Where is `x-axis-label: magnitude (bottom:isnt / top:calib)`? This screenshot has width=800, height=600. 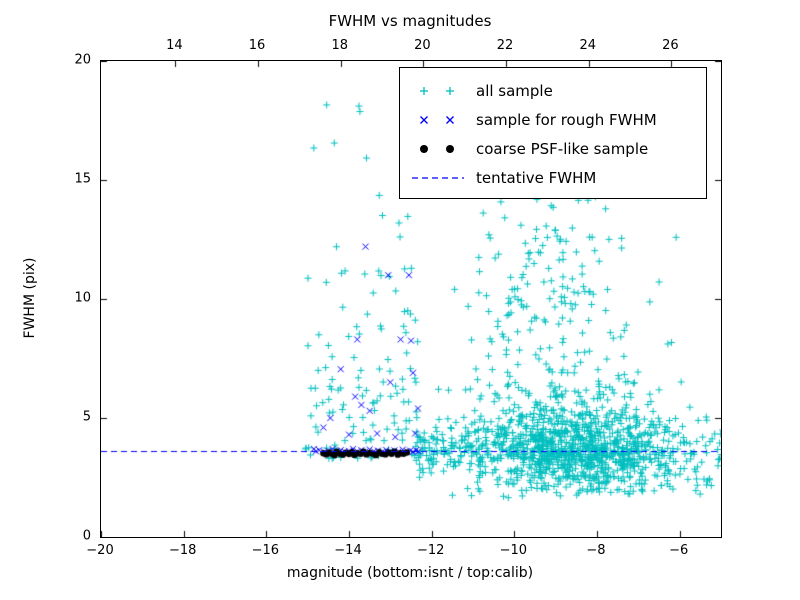 x-axis-label: magnitude (bottom:isnt / top:calib) is located at coordinates (410, 573).